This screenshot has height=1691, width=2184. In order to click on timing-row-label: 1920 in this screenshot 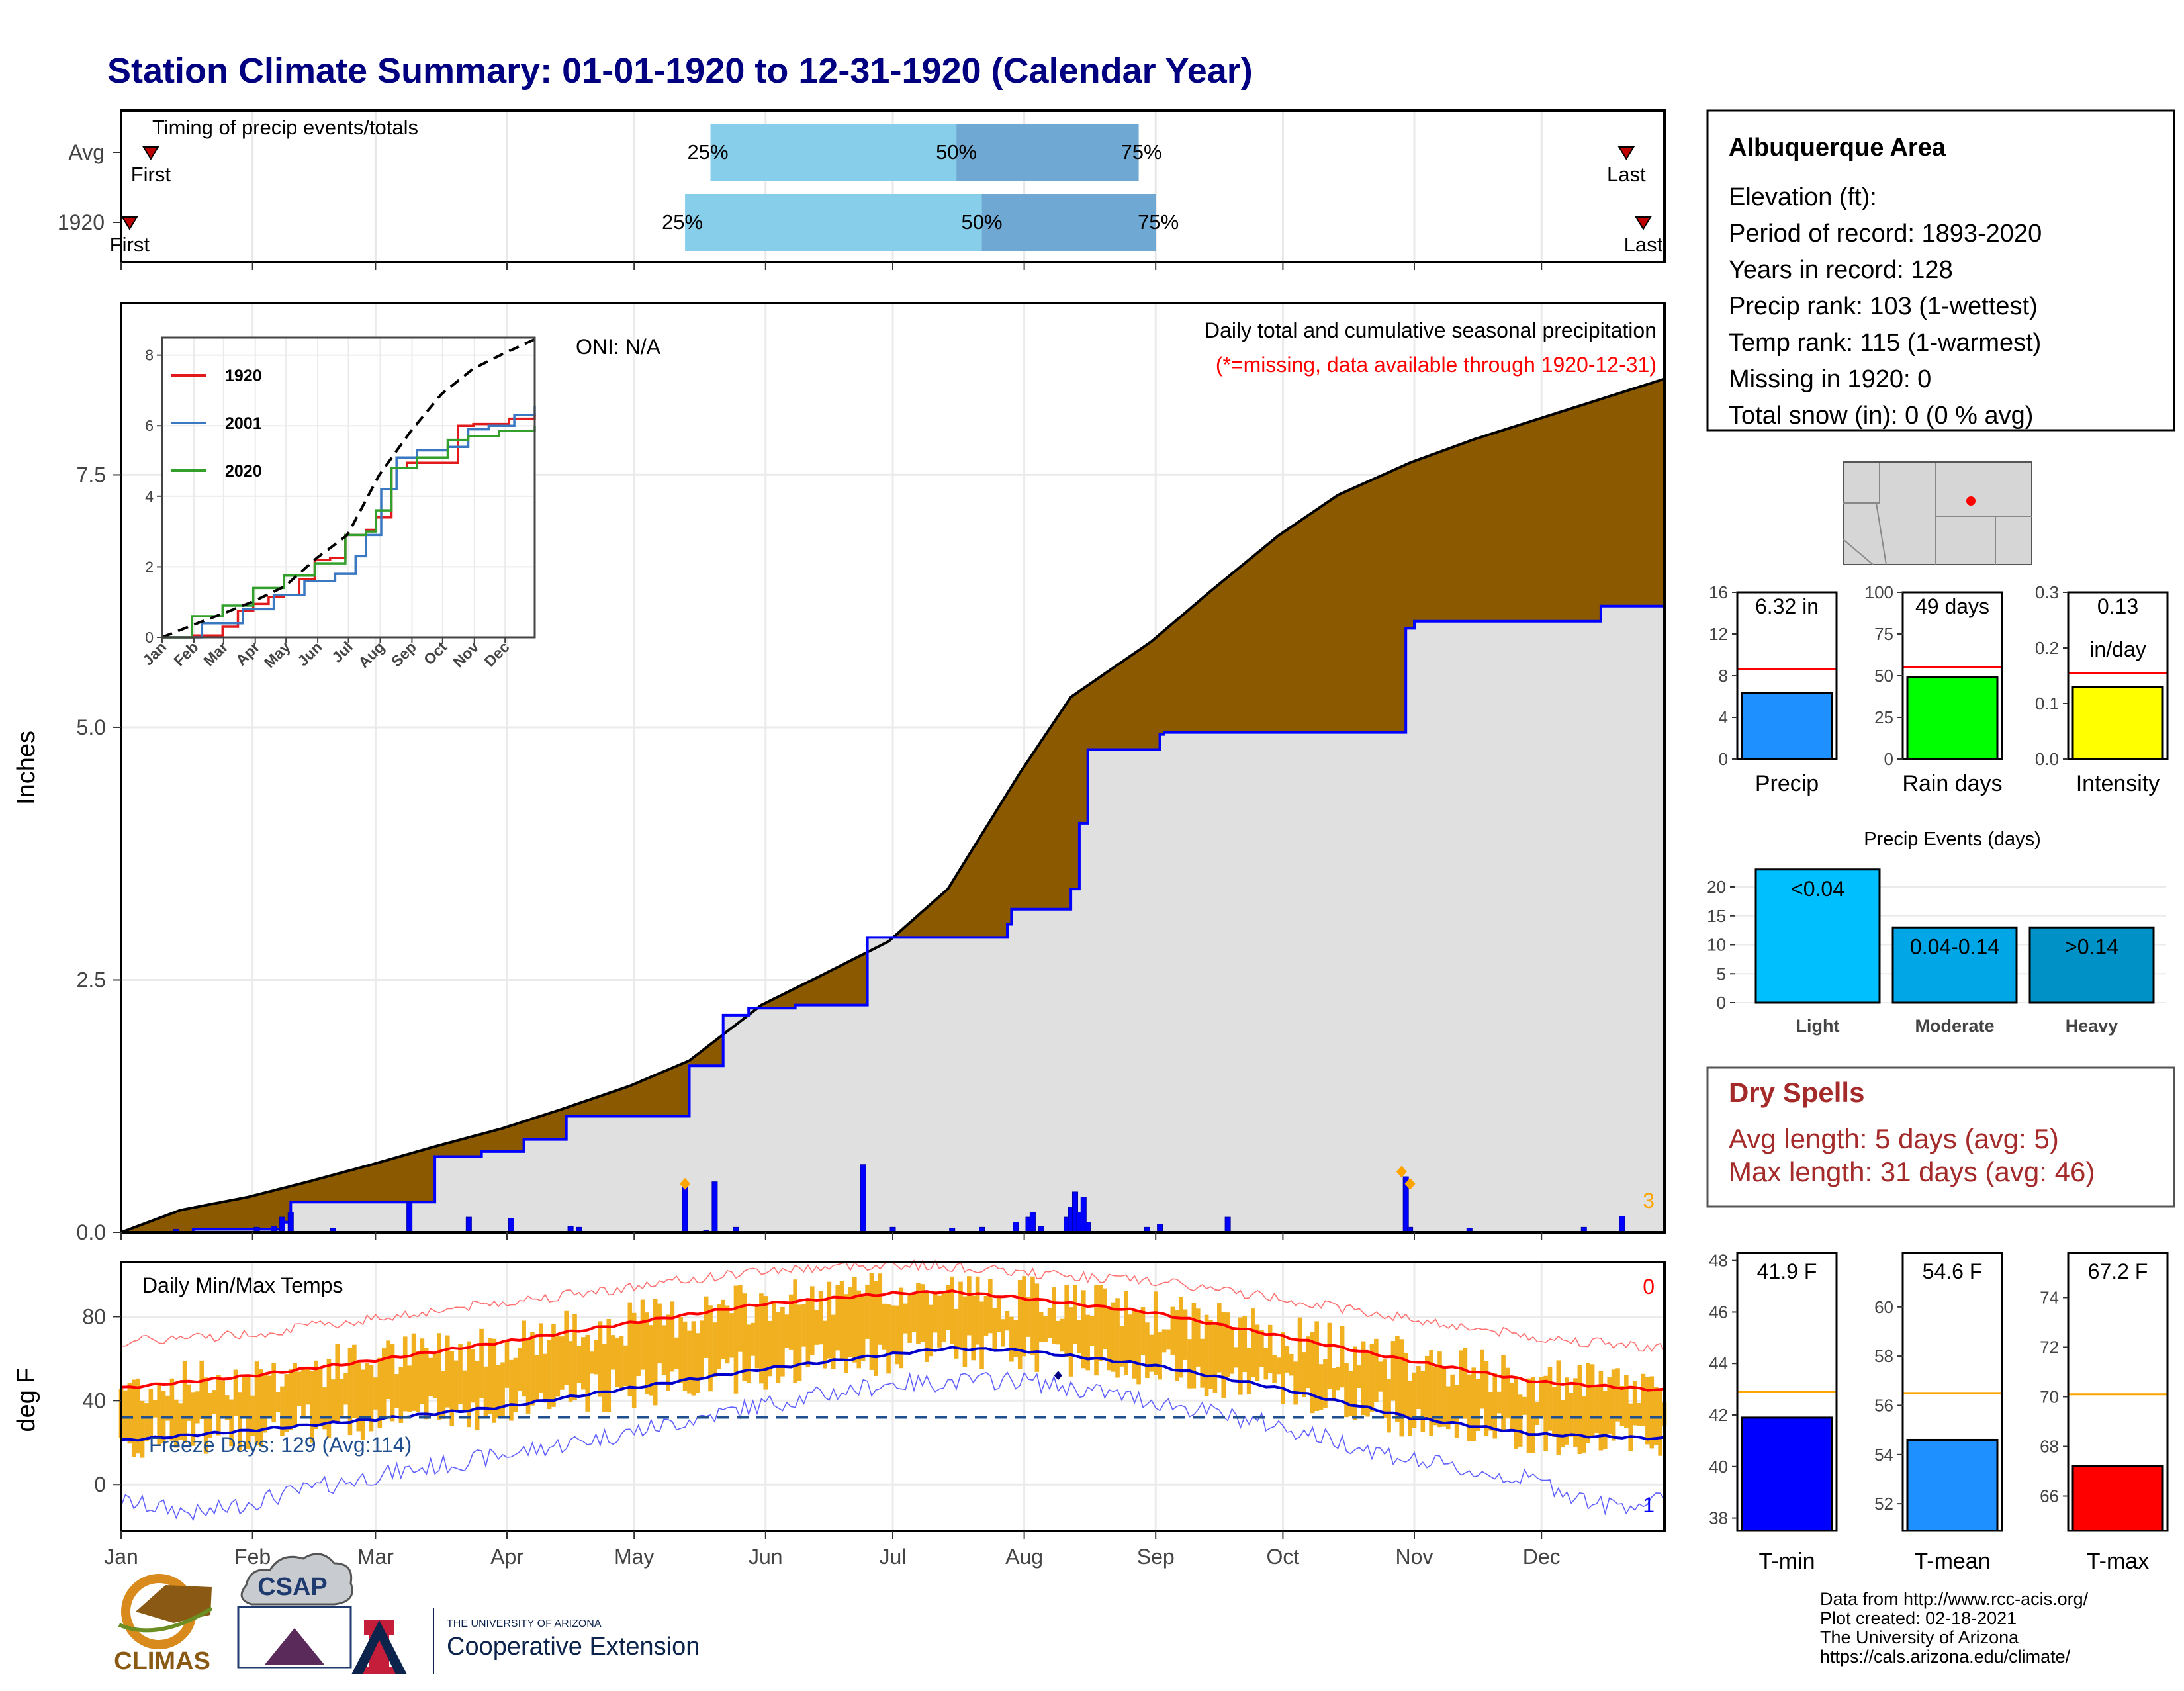, I will do `click(81, 222)`.